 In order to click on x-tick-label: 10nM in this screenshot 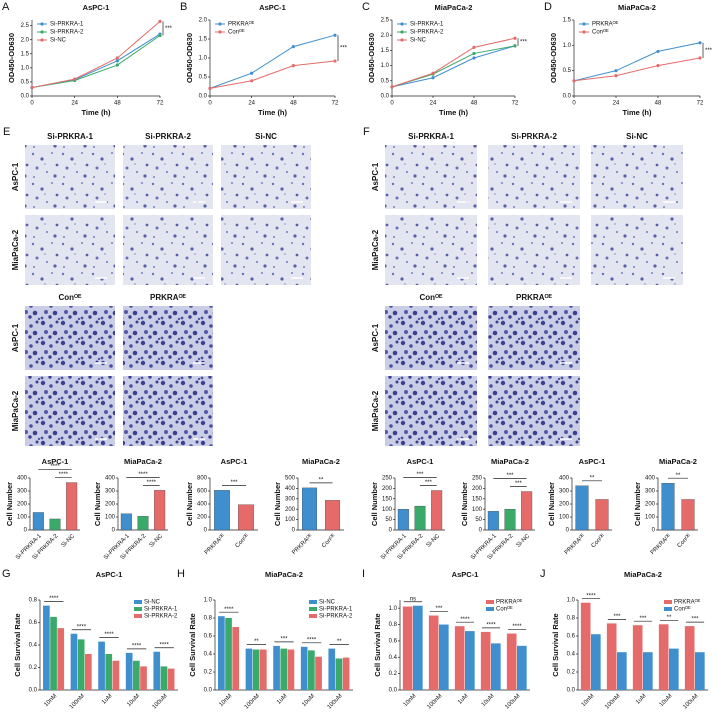, I will do `click(588, 700)`.